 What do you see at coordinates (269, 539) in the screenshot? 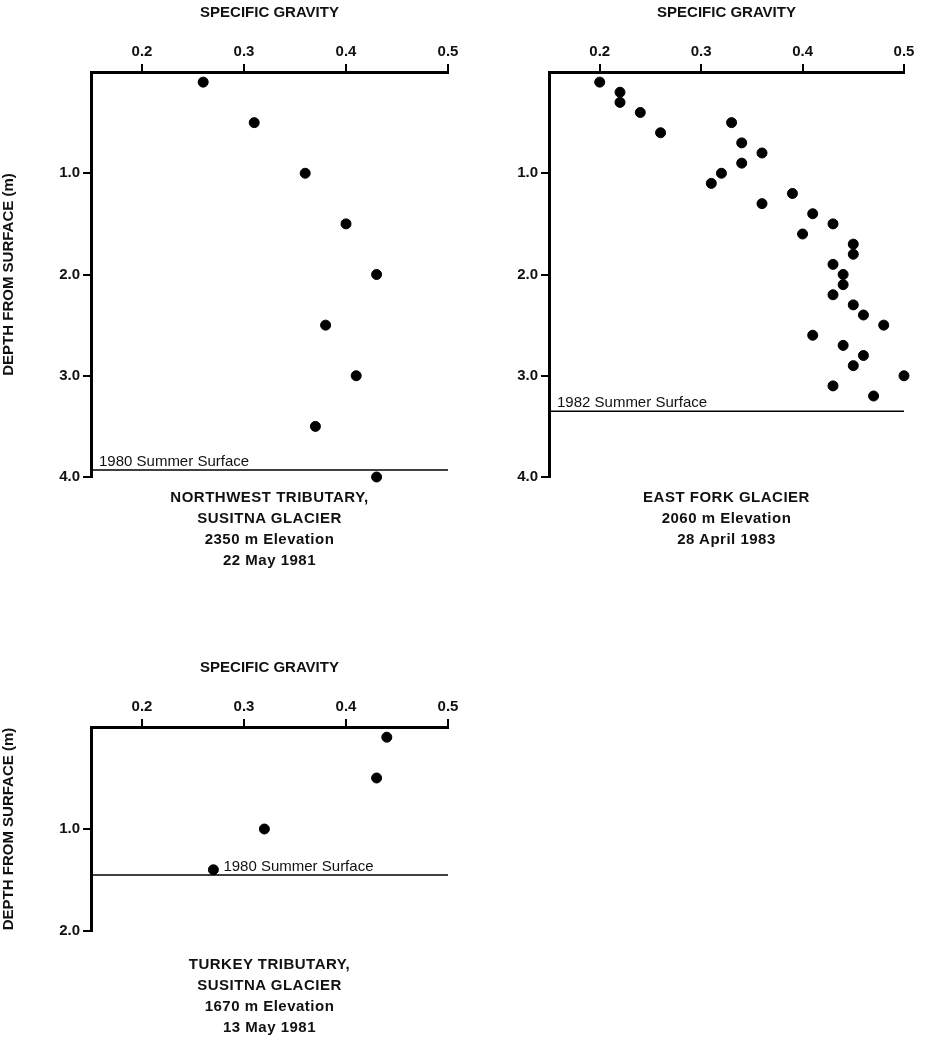
I see `text: 2350 m Elevation` at bounding box center [269, 539].